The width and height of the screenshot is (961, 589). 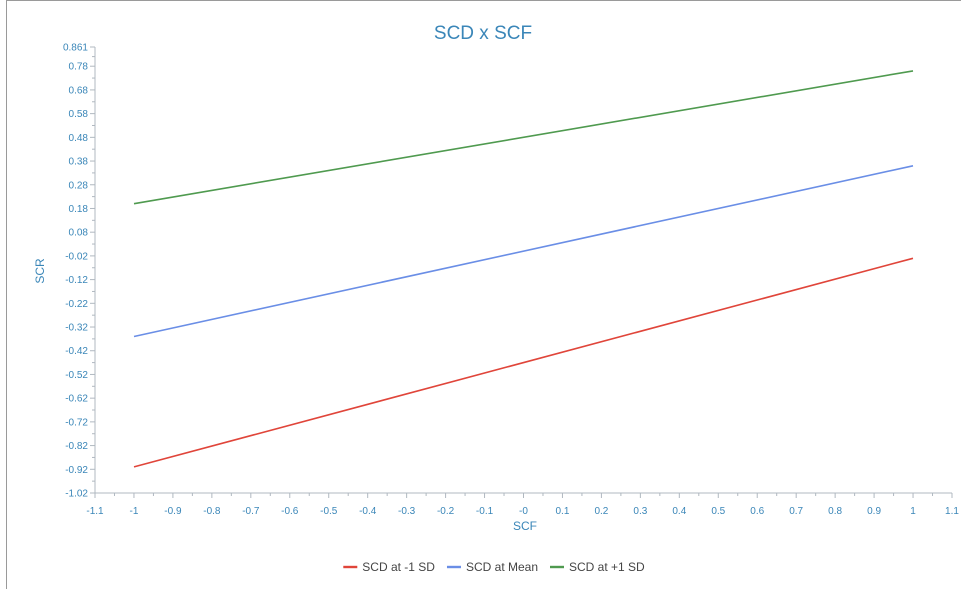 What do you see at coordinates (718, 511) in the screenshot?
I see `x-tick-label: 0.5` at bounding box center [718, 511].